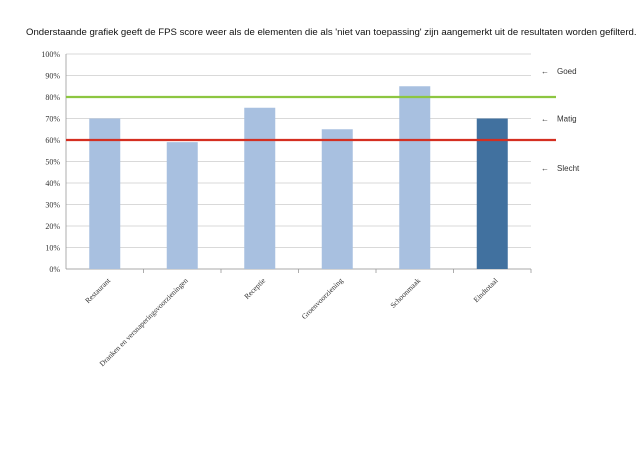 The height and width of the screenshot is (451, 638). Describe the element at coordinates (52, 140) in the screenshot. I see `y-tick-label: 60%` at that location.